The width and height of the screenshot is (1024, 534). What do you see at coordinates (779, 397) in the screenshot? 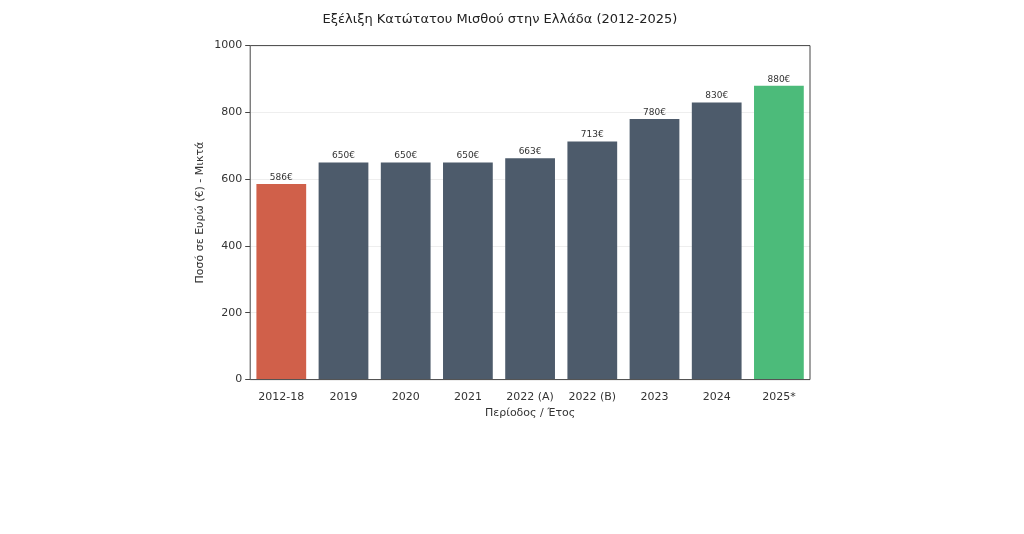
I see `x-tick-label: 2025*` at bounding box center [779, 397].